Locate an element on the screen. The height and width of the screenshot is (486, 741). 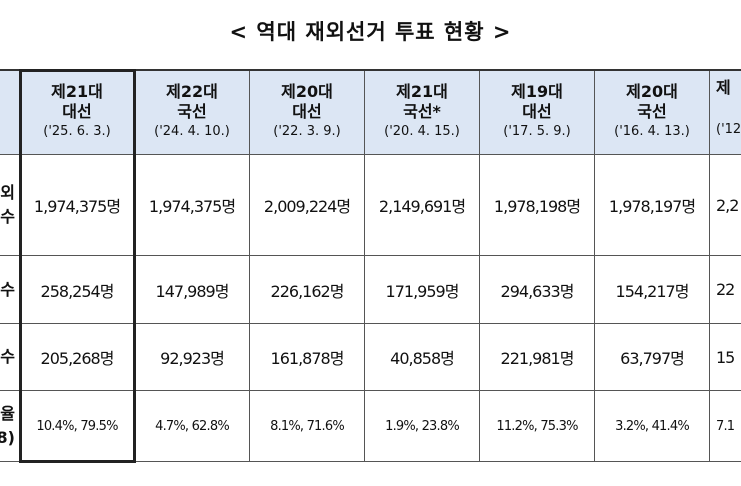
header-line: ('22. 3. 9.) is located at coordinates (307, 131).